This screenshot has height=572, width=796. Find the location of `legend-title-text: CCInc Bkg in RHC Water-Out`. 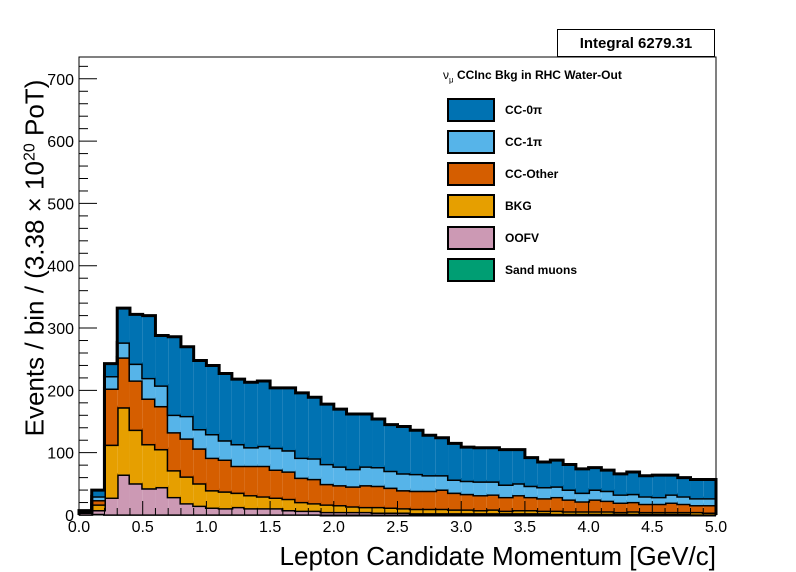

legend-title-text: CCInc Bkg in RHC Water-Out is located at coordinates (537, 75).